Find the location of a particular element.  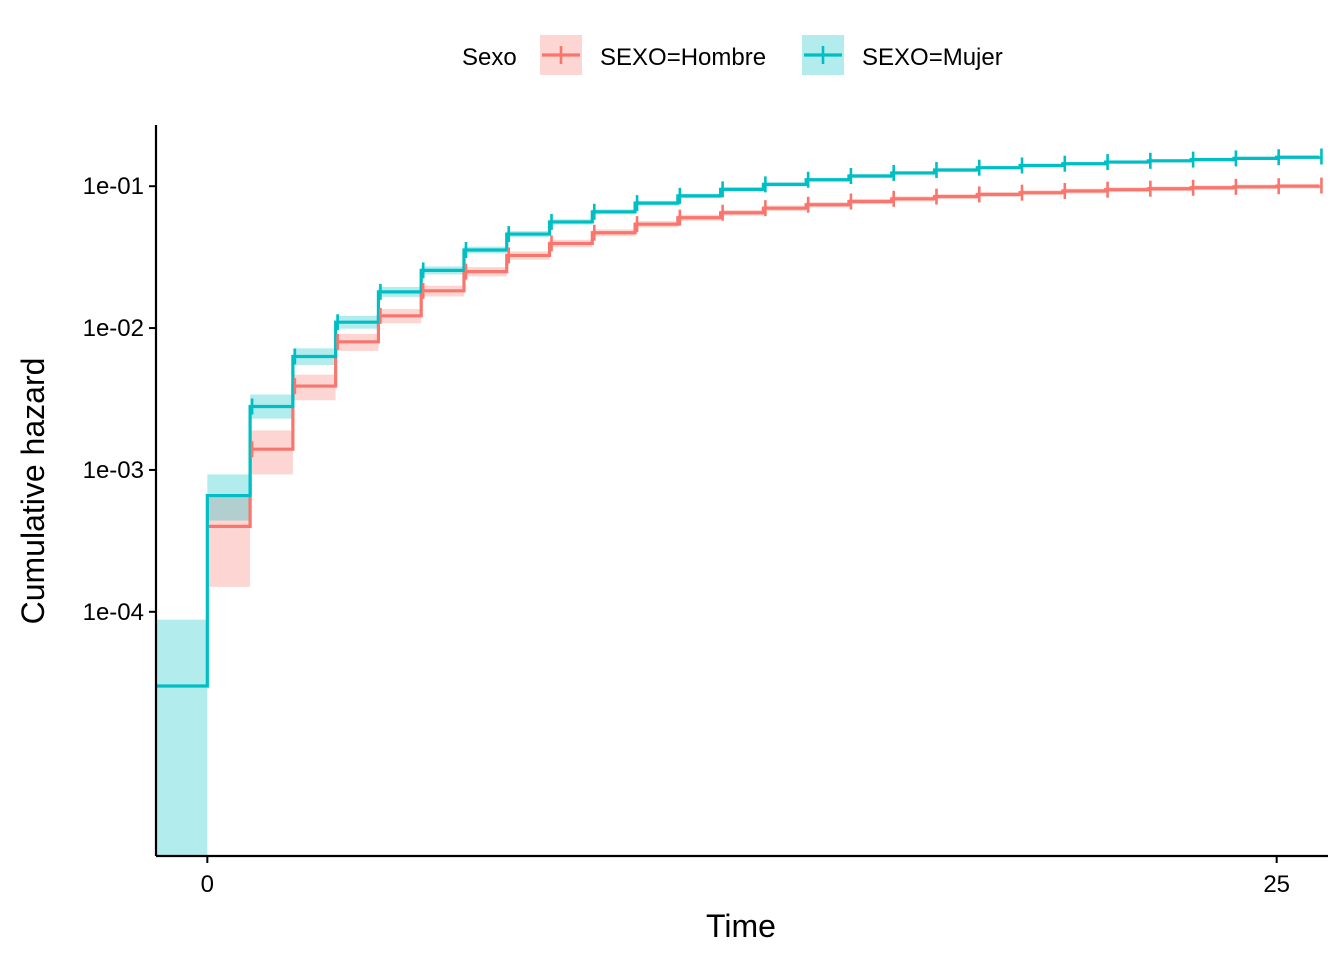

legend-item-sexo-hombre: SEXO=Hombre is located at coordinates (653, 55).